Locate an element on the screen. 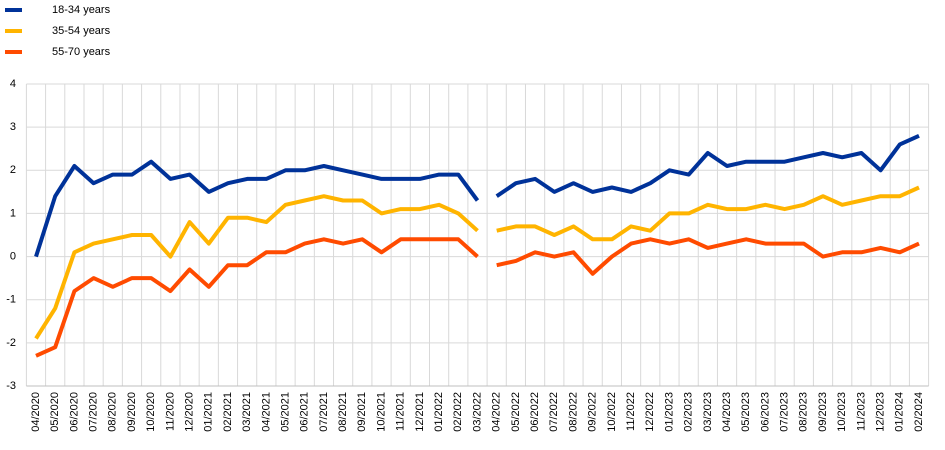 This screenshot has height=450, width=945. legend-label: 55-70 years is located at coordinates (81, 52).